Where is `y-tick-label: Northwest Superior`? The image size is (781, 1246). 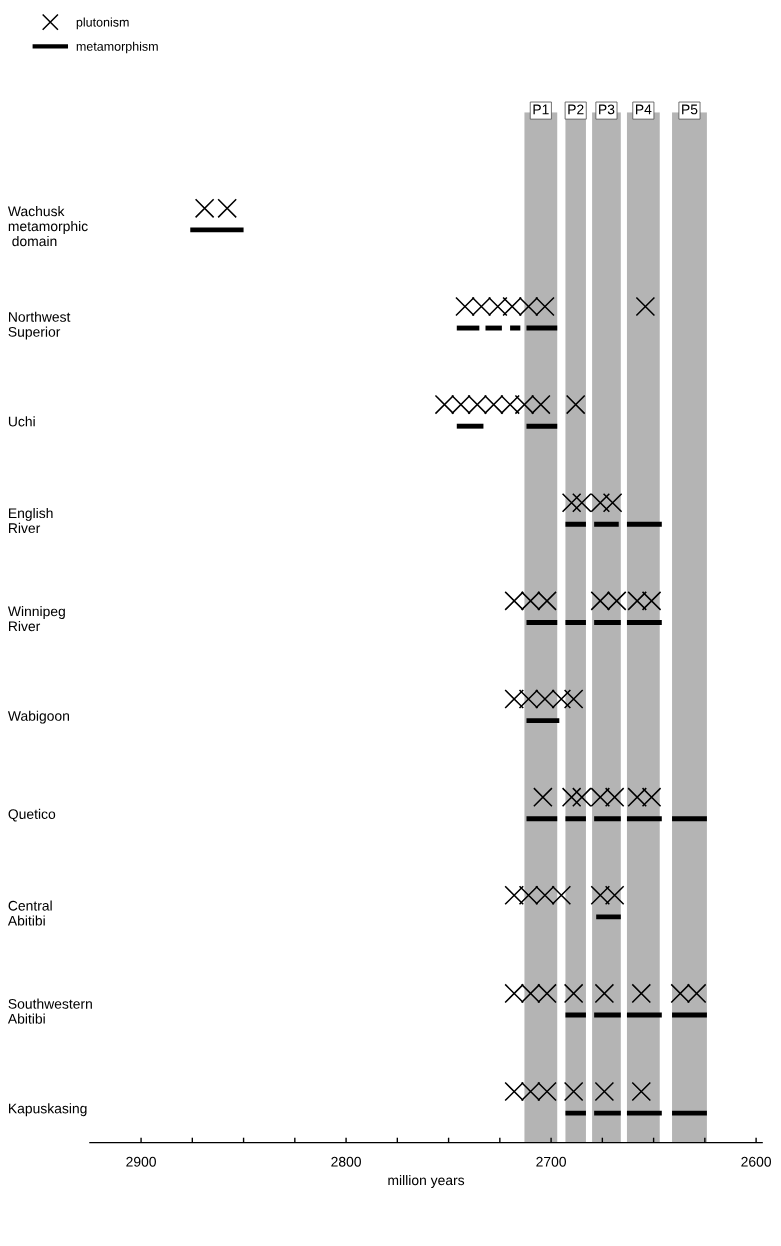 y-tick-label: Northwest Superior is located at coordinates (39, 325).